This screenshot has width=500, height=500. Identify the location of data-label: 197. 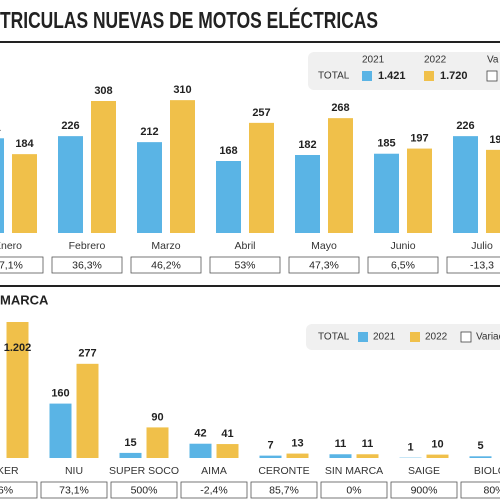
(419, 138).